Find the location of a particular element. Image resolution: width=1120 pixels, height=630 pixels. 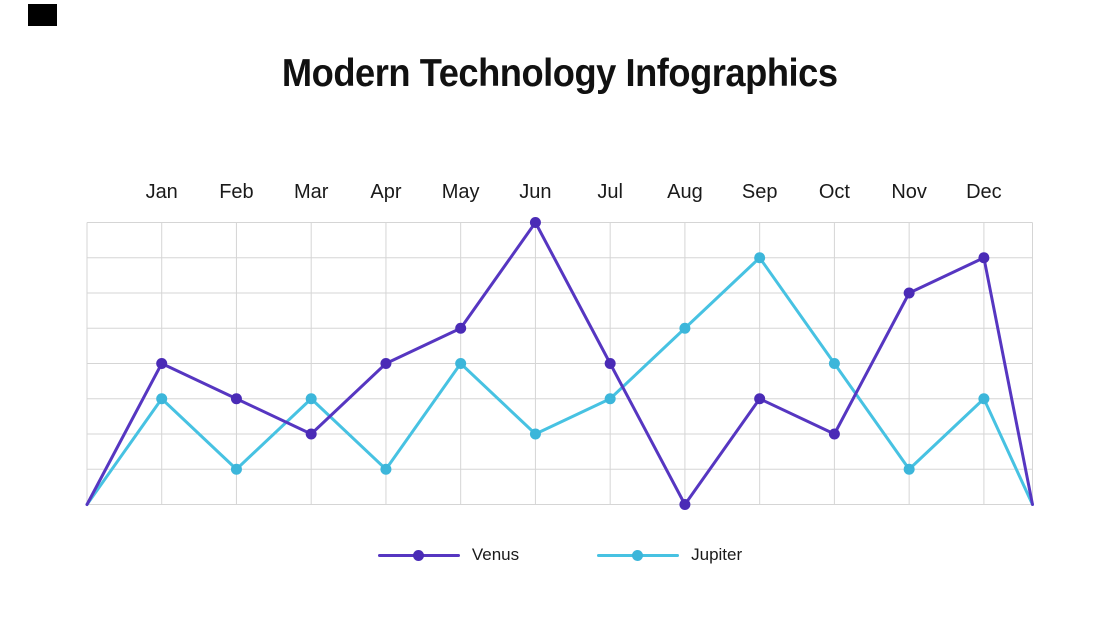

month-label-dec: Dec is located at coordinates (984, 192).